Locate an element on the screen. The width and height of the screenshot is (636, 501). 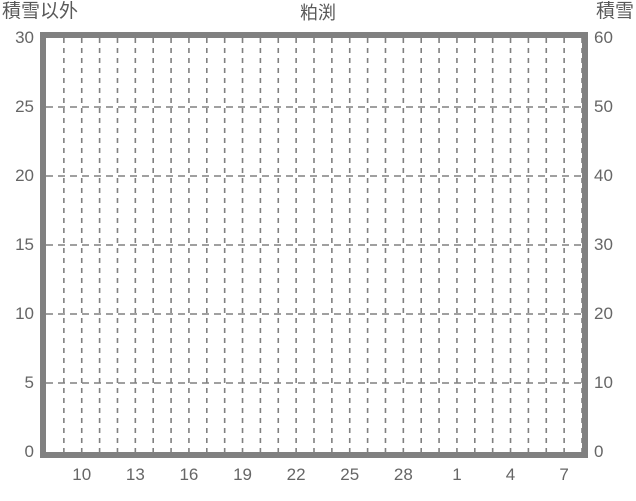
y-axis-right-tick-label: 10 is located at coordinates (603, 382).